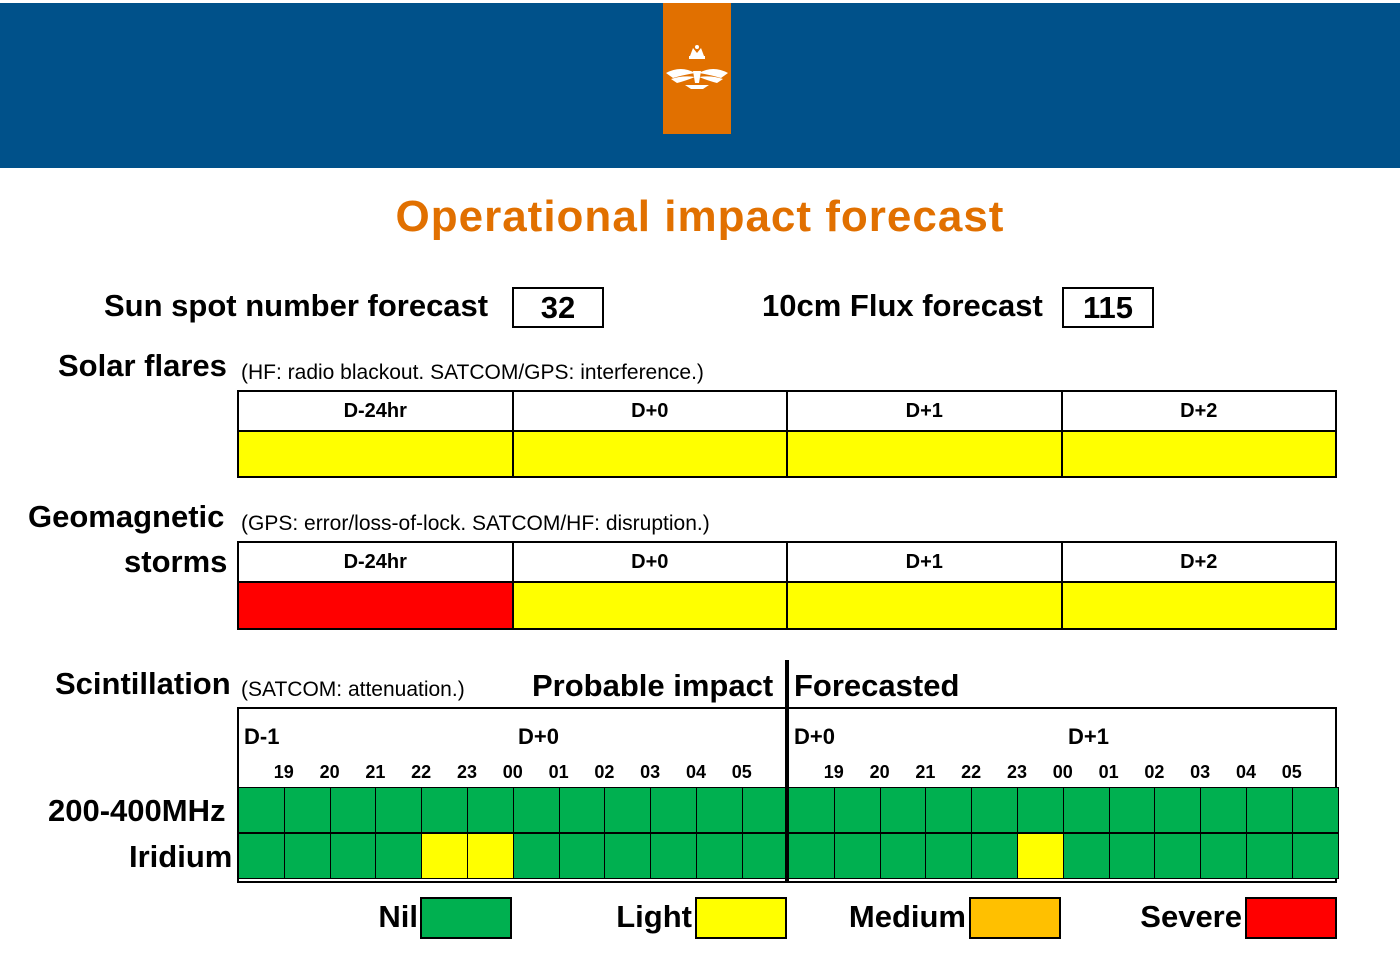 The width and height of the screenshot is (1400, 961). I want to click on legend-medium-swatch, so click(1015, 918).